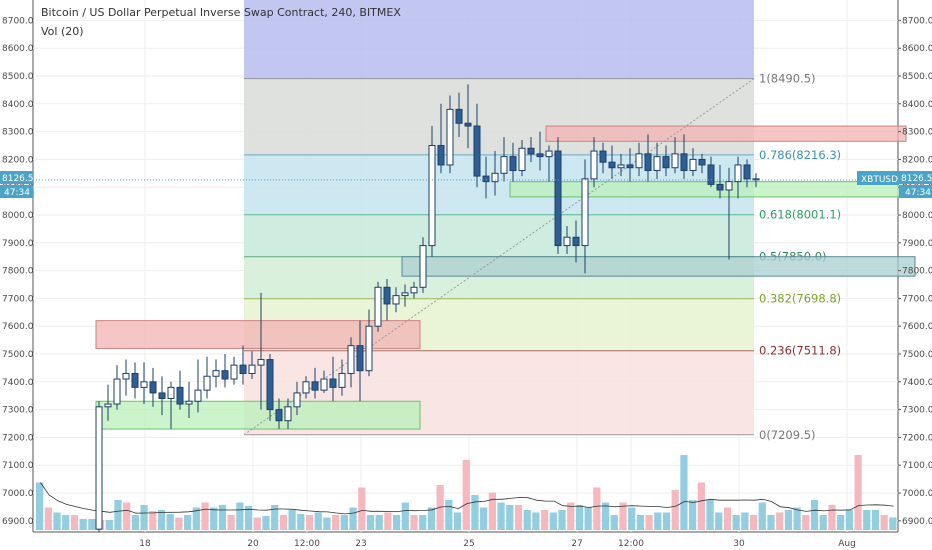 The image size is (932, 550). I want to click on right-price-tick: 8600.0, so click(917, 49).